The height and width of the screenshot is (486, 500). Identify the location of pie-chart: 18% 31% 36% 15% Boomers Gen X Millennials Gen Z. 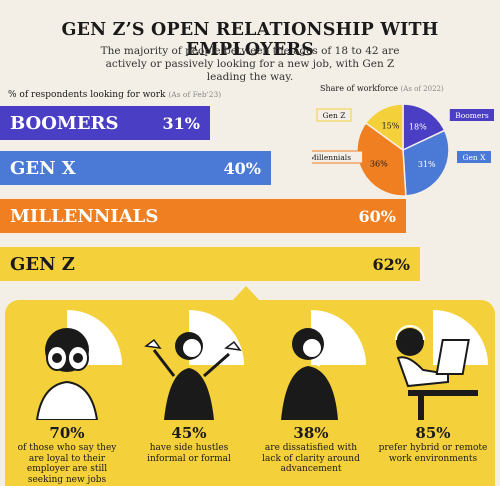
(395, 148).